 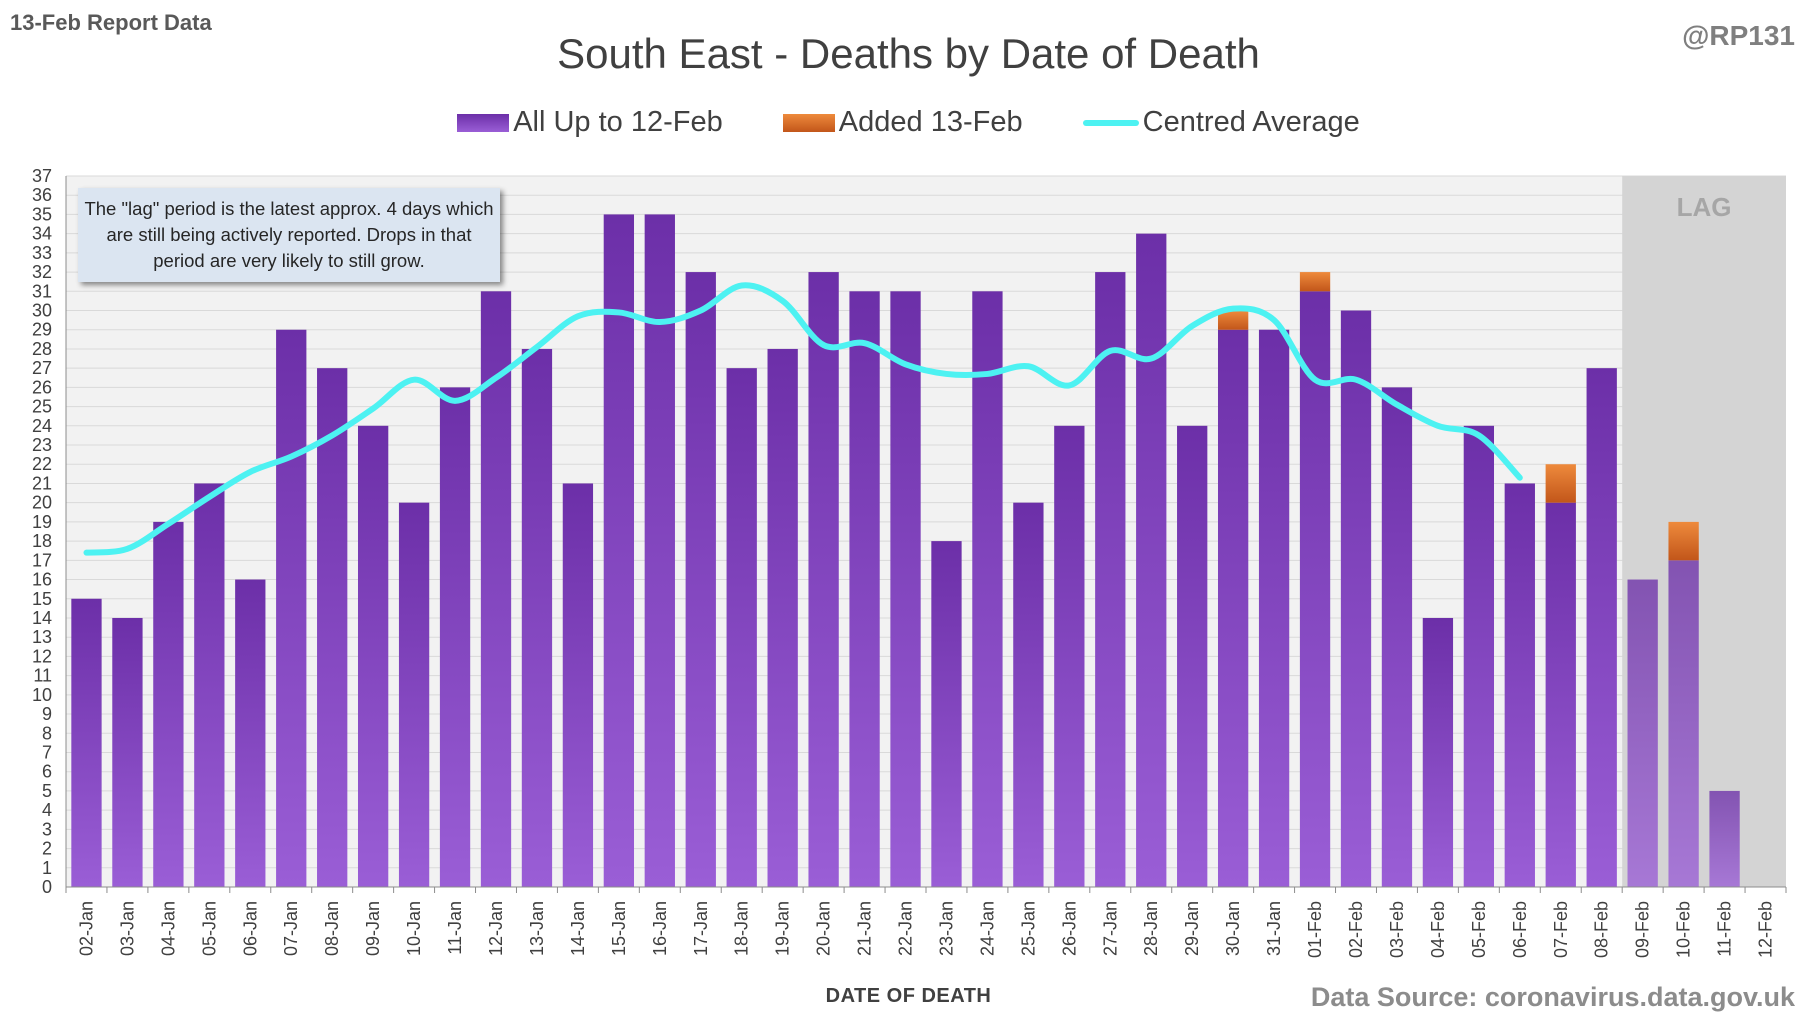 What do you see at coordinates (1683, 541) in the screenshot?
I see `bar-added-10-Feb` at bounding box center [1683, 541].